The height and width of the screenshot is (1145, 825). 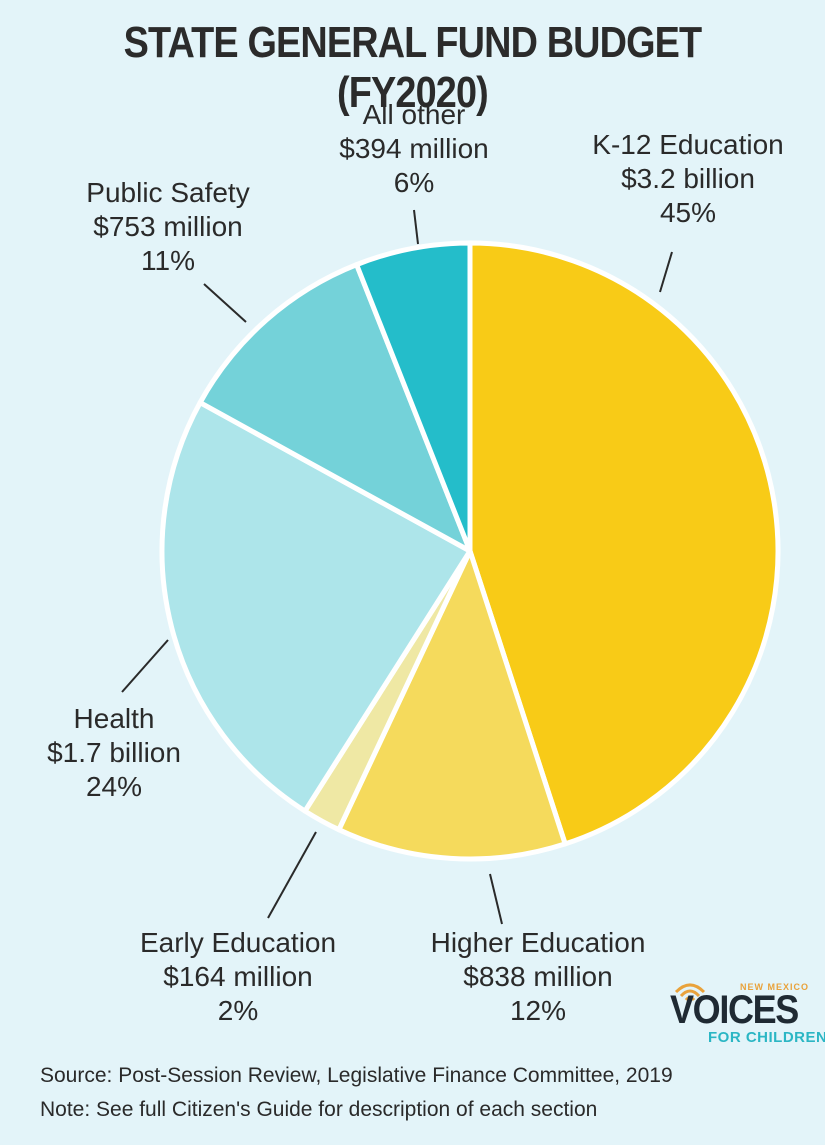 What do you see at coordinates (414, 182) in the screenshot?
I see `slice-label-percent-label: 6%` at bounding box center [414, 182].